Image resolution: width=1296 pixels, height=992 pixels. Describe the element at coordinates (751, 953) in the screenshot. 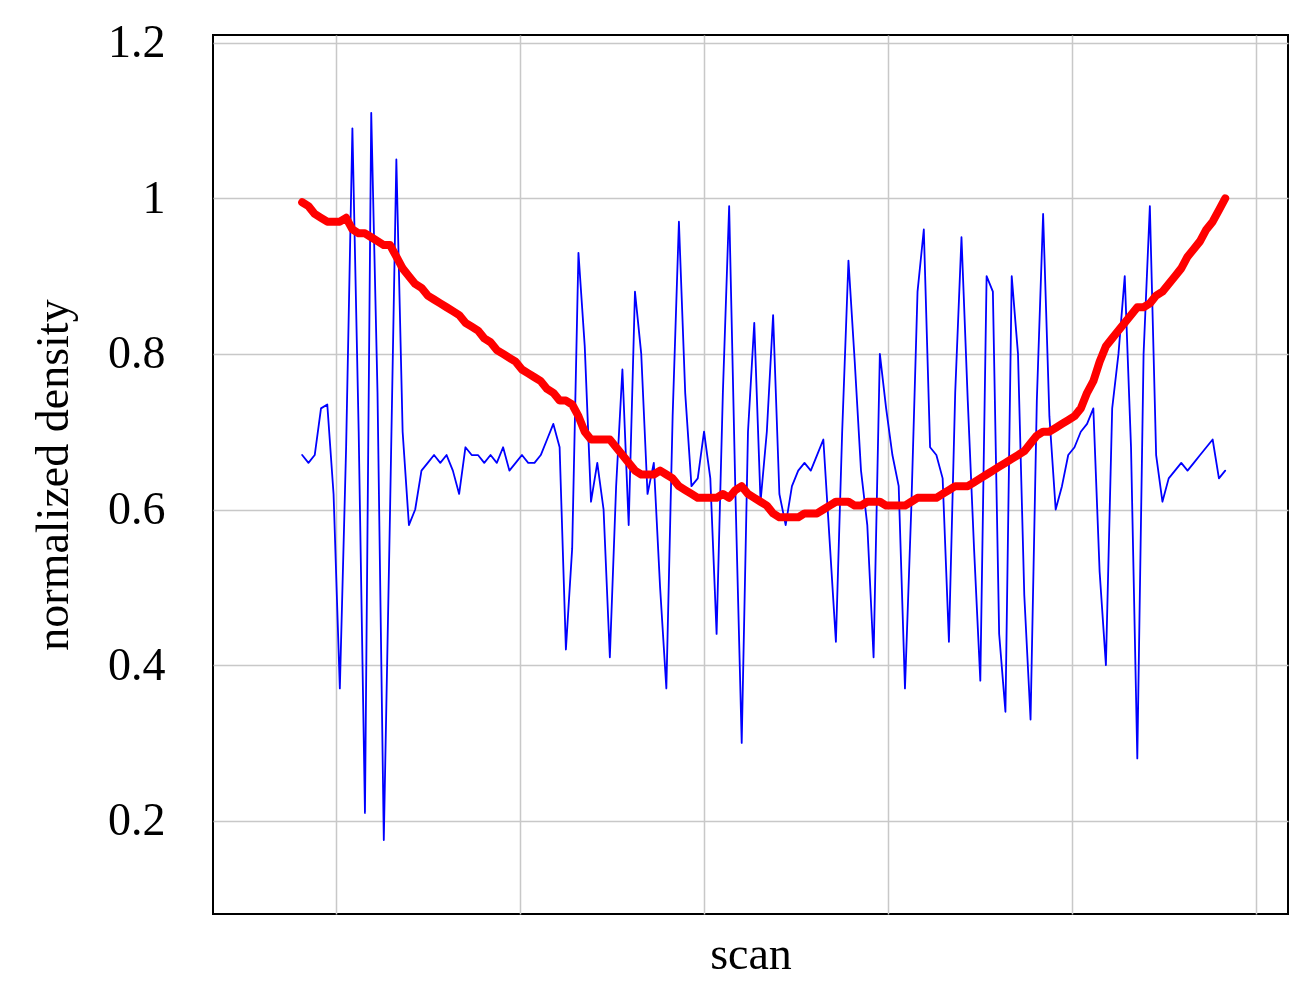

I see `x-axis-title: scan` at that location.